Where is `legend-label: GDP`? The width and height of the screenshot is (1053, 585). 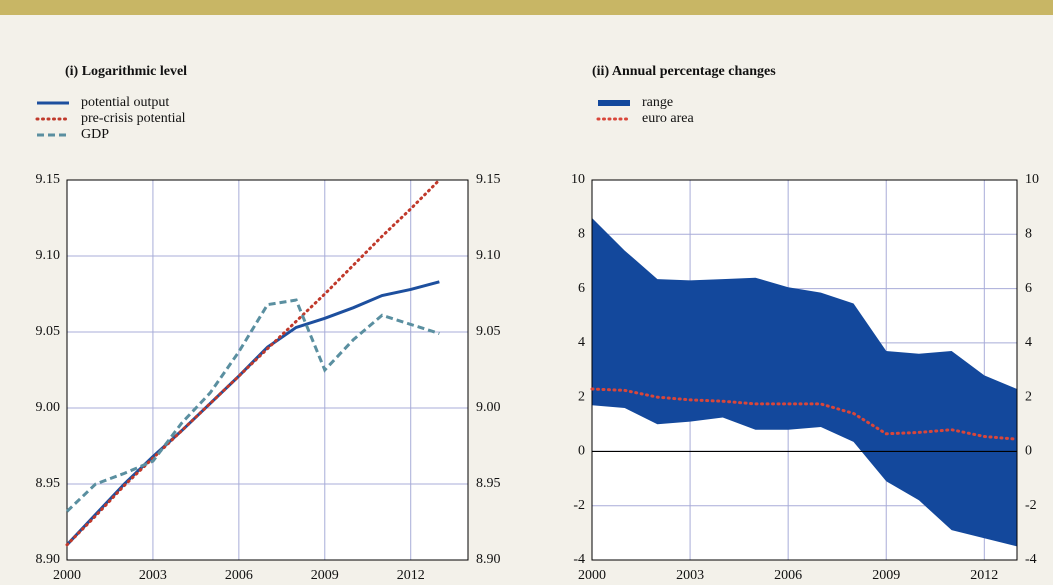 legend-label: GDP is located at coordinates (95, 134).